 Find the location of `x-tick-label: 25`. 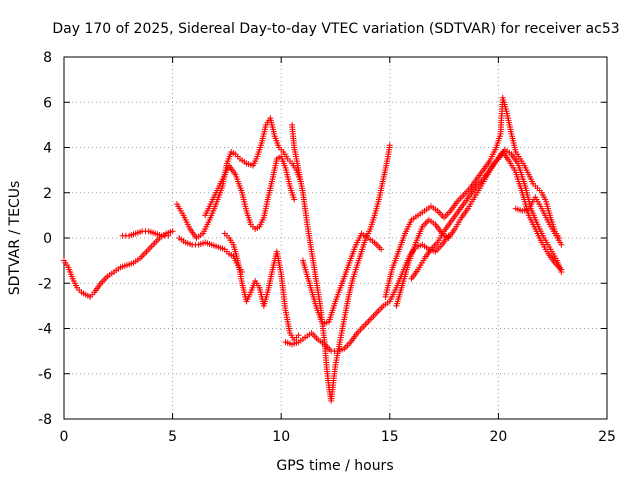

x-tick-label: 25 is located at coordinates (607, 437).